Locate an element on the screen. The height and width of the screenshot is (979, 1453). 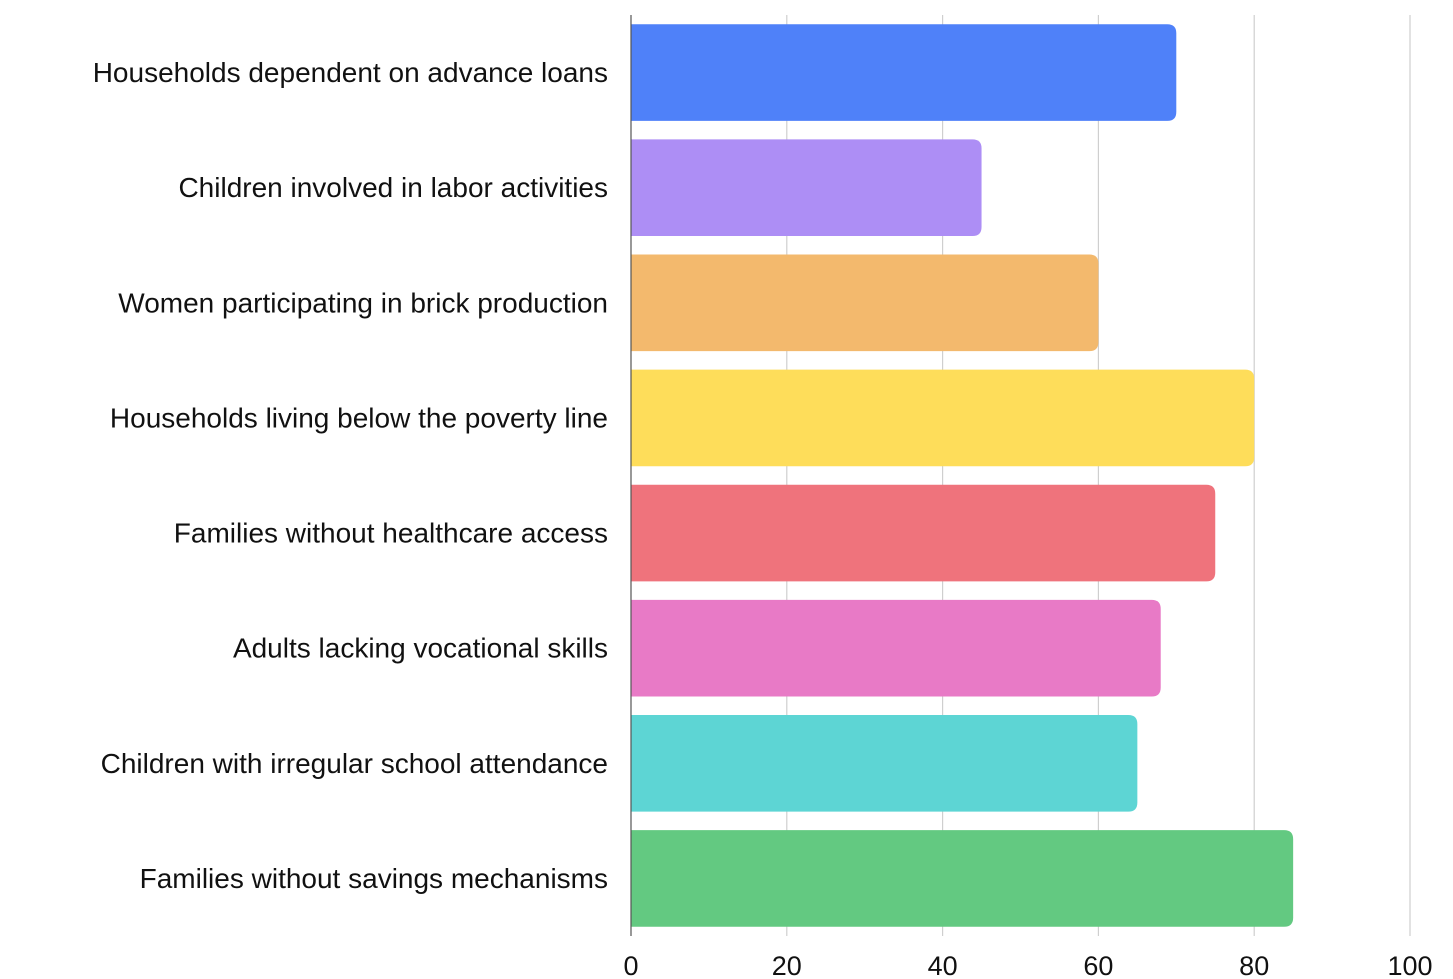
x-tick-label-60: 60 is located at coordinates (1098, 965).